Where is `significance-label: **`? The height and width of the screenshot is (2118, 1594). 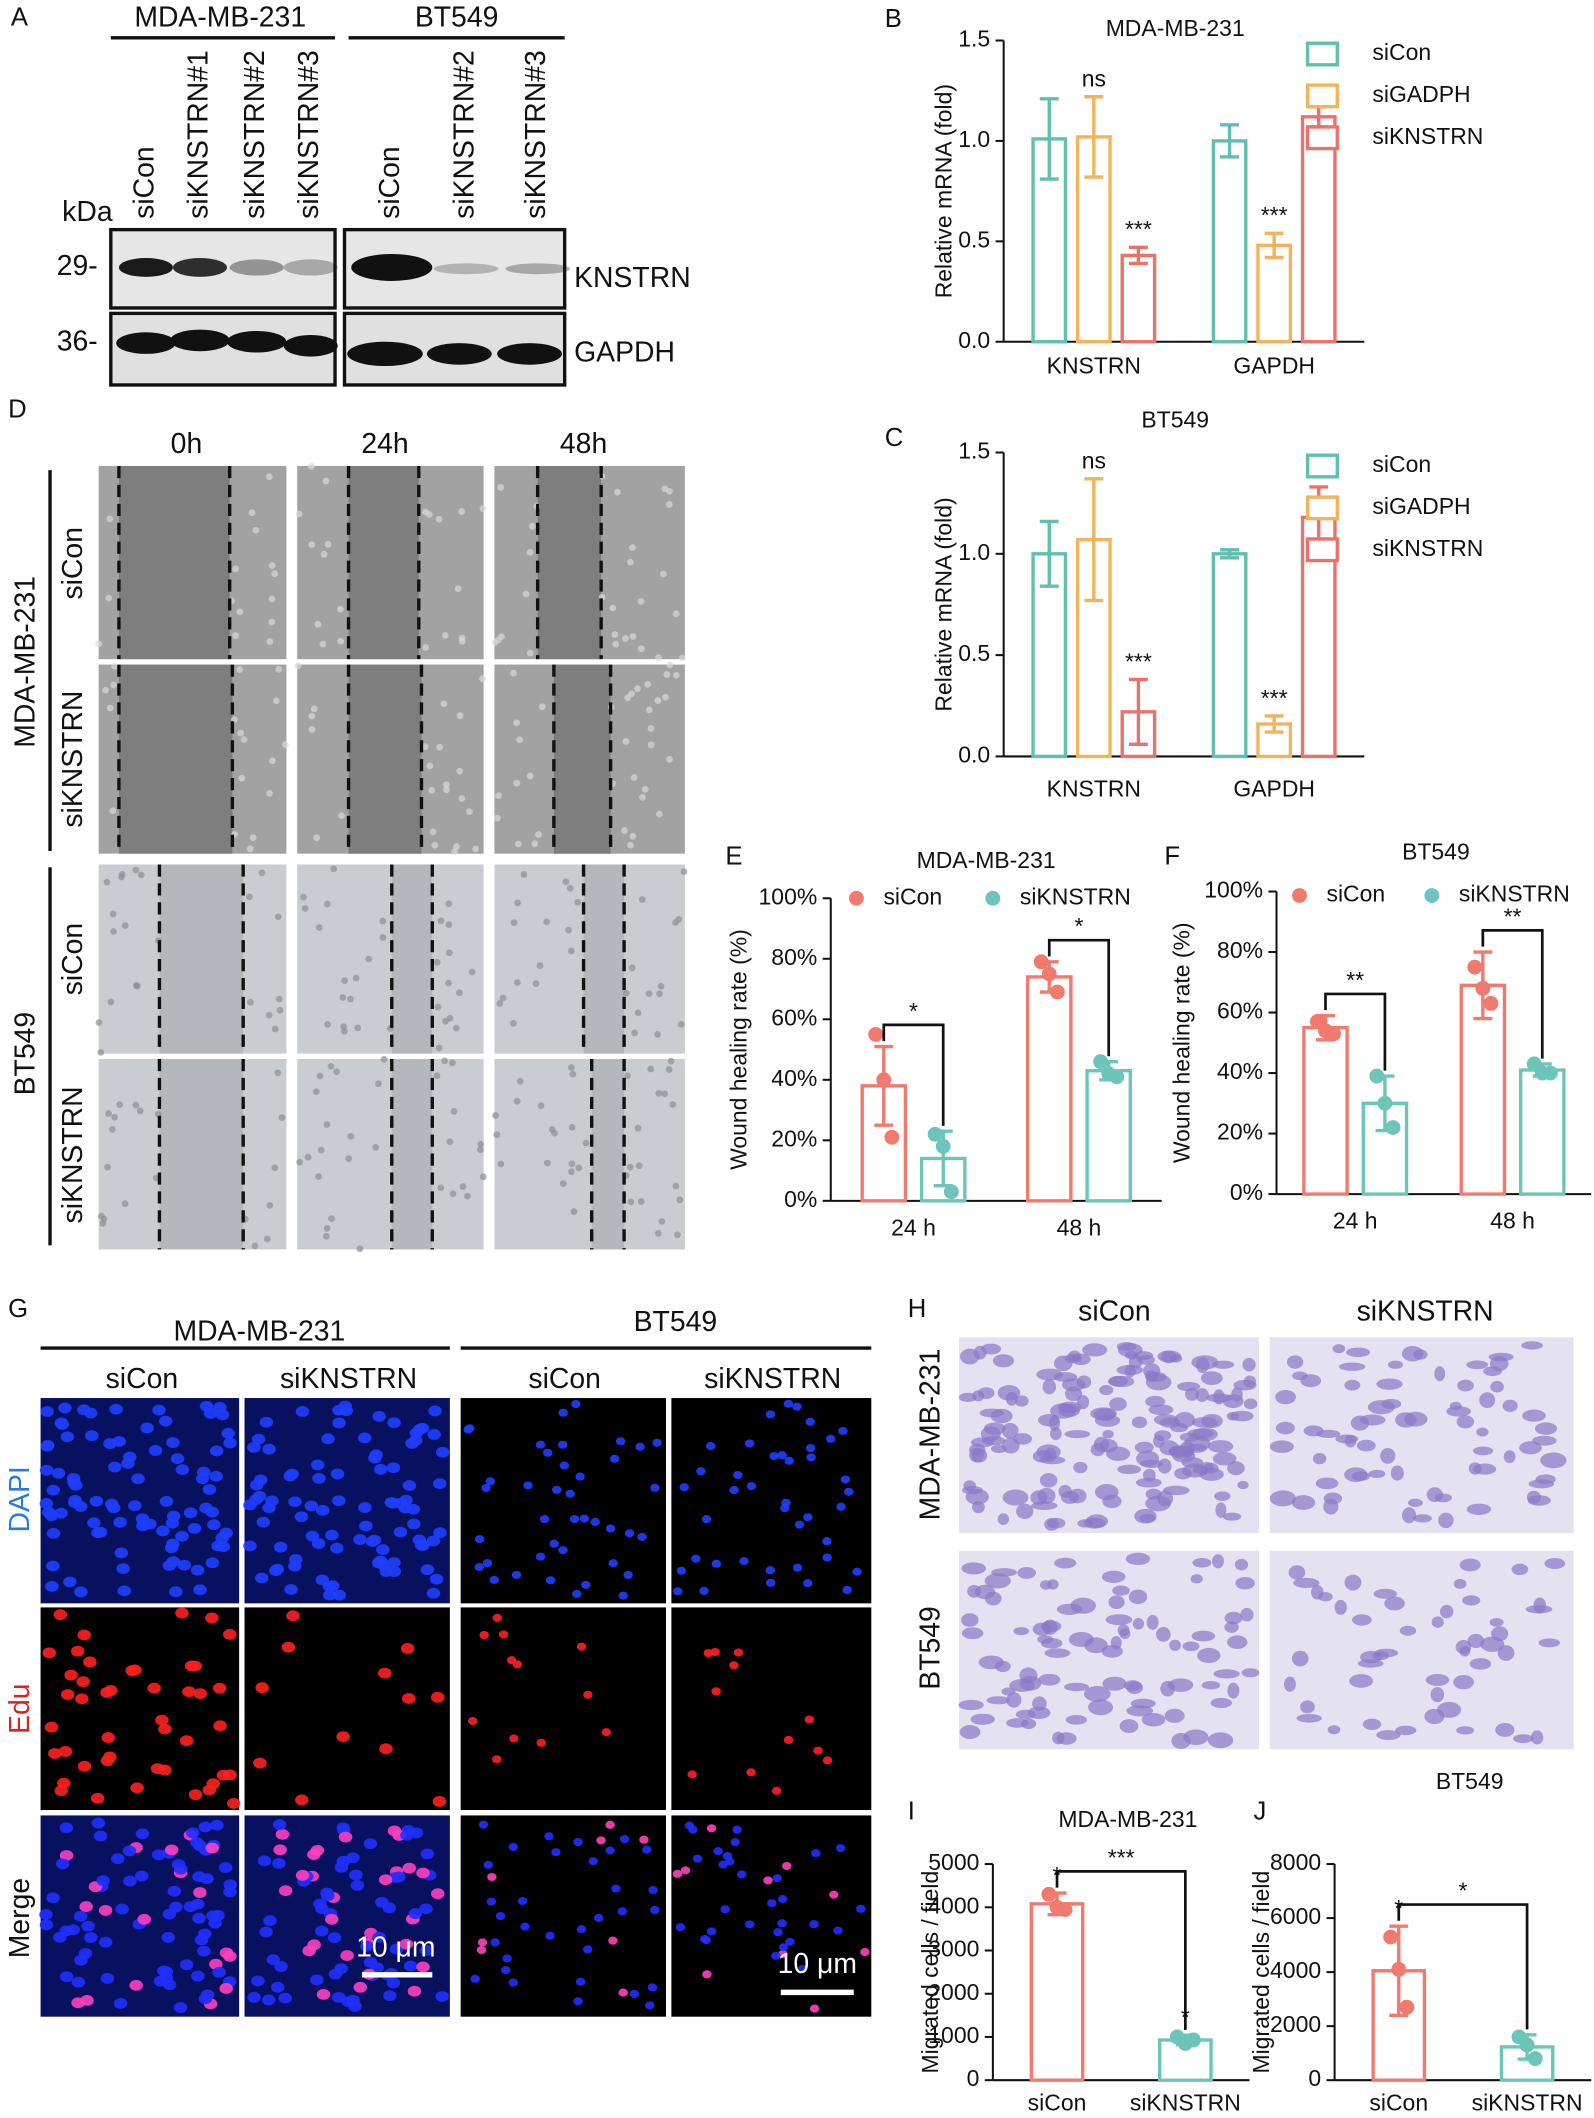
significance-label: ** is located at coordinates (1513, 916).